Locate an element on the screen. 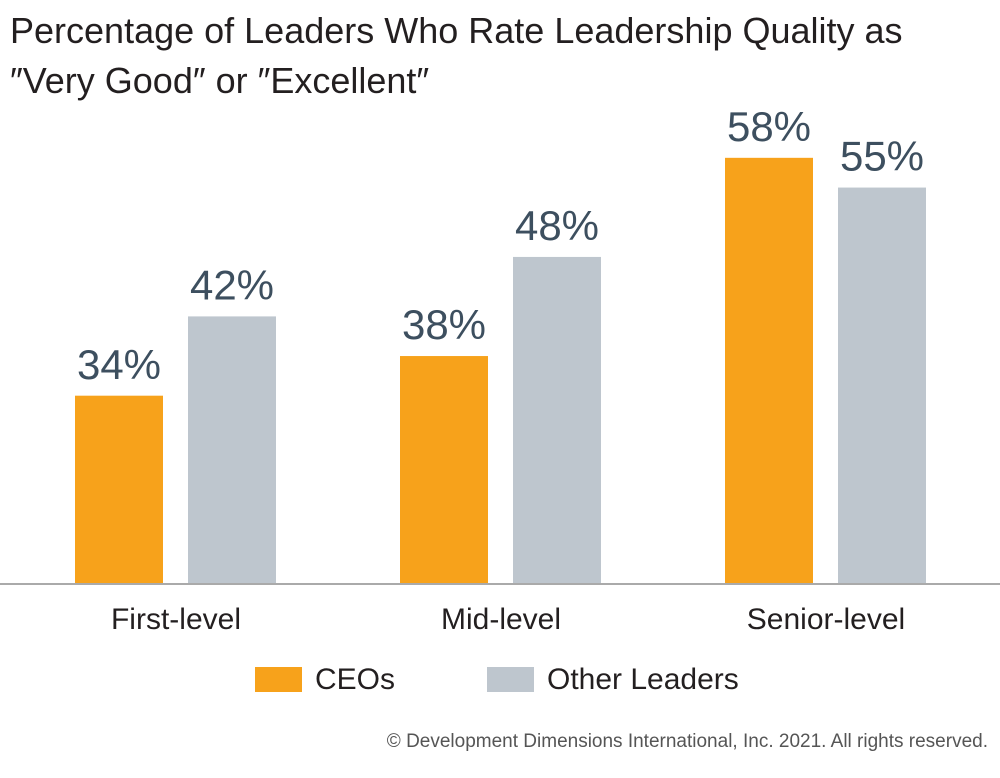  data-label: 58% is located at coordinates (769, 126).